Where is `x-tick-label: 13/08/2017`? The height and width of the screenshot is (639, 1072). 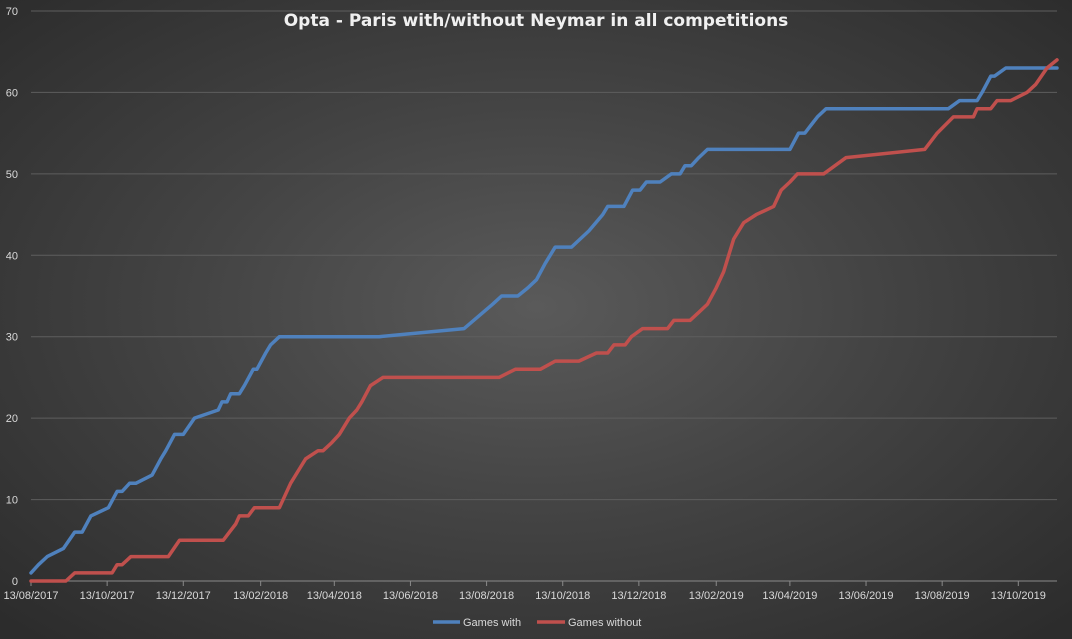
x-tick-label: 13/08/2017 is located at coordinates (30, 596).